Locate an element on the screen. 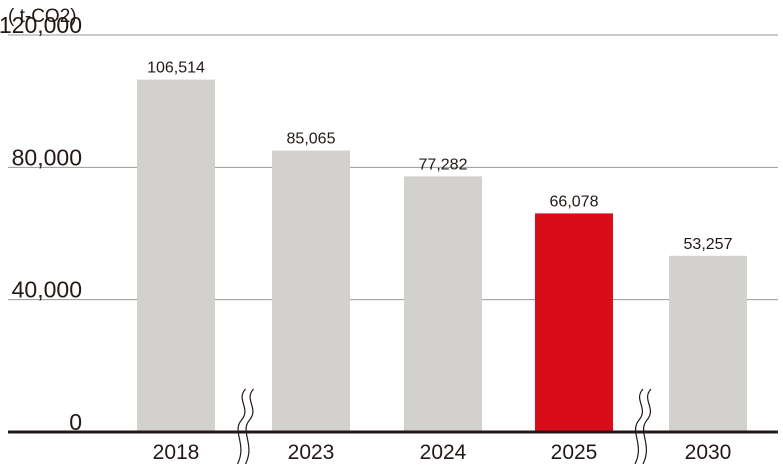 The image size is (783, 468). y-tick-label: 40,000 is located at coordinates (47, 290).